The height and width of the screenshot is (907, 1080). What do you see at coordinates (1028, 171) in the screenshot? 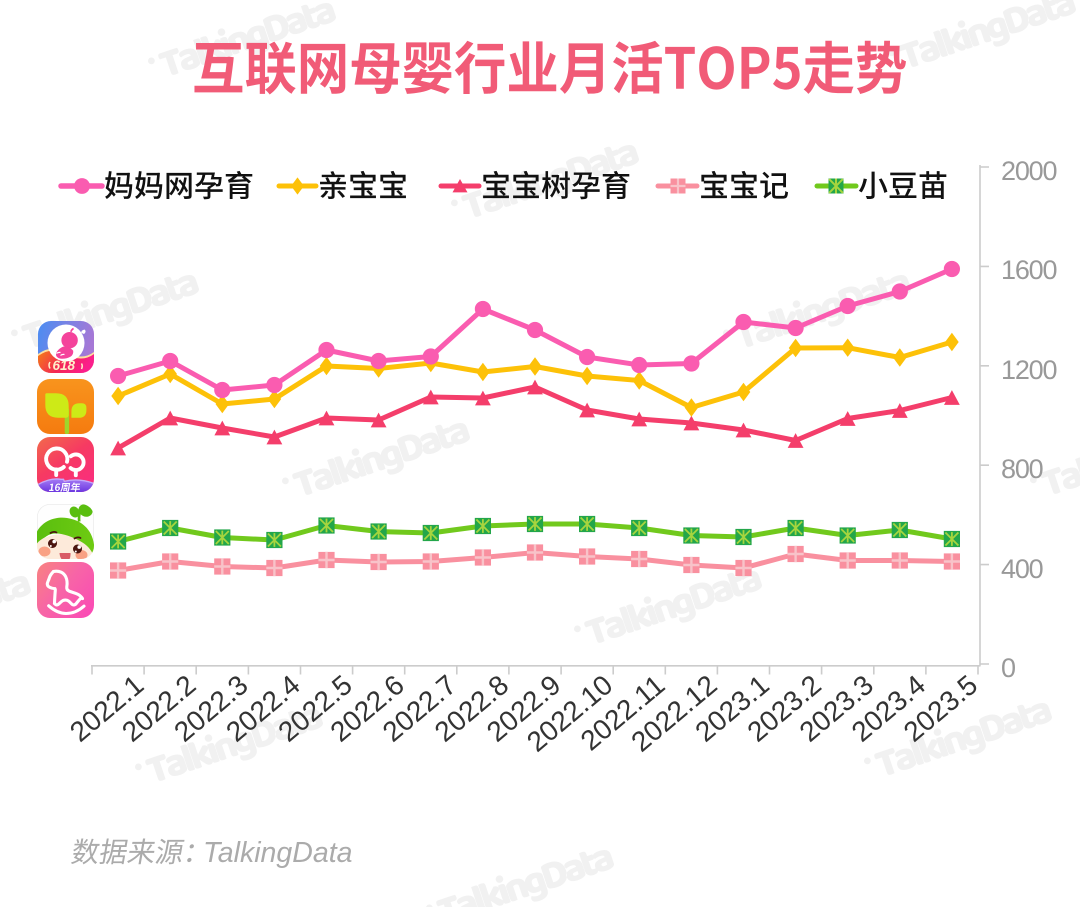
I see `svg-text: 2000` at bounding box center [1028, 171].